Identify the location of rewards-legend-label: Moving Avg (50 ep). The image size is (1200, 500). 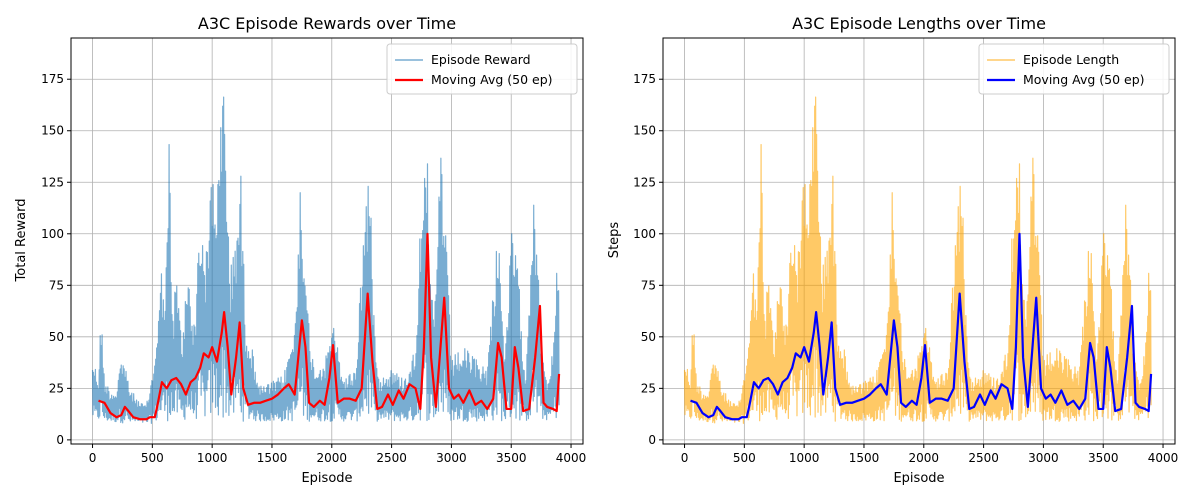
(492, 79).